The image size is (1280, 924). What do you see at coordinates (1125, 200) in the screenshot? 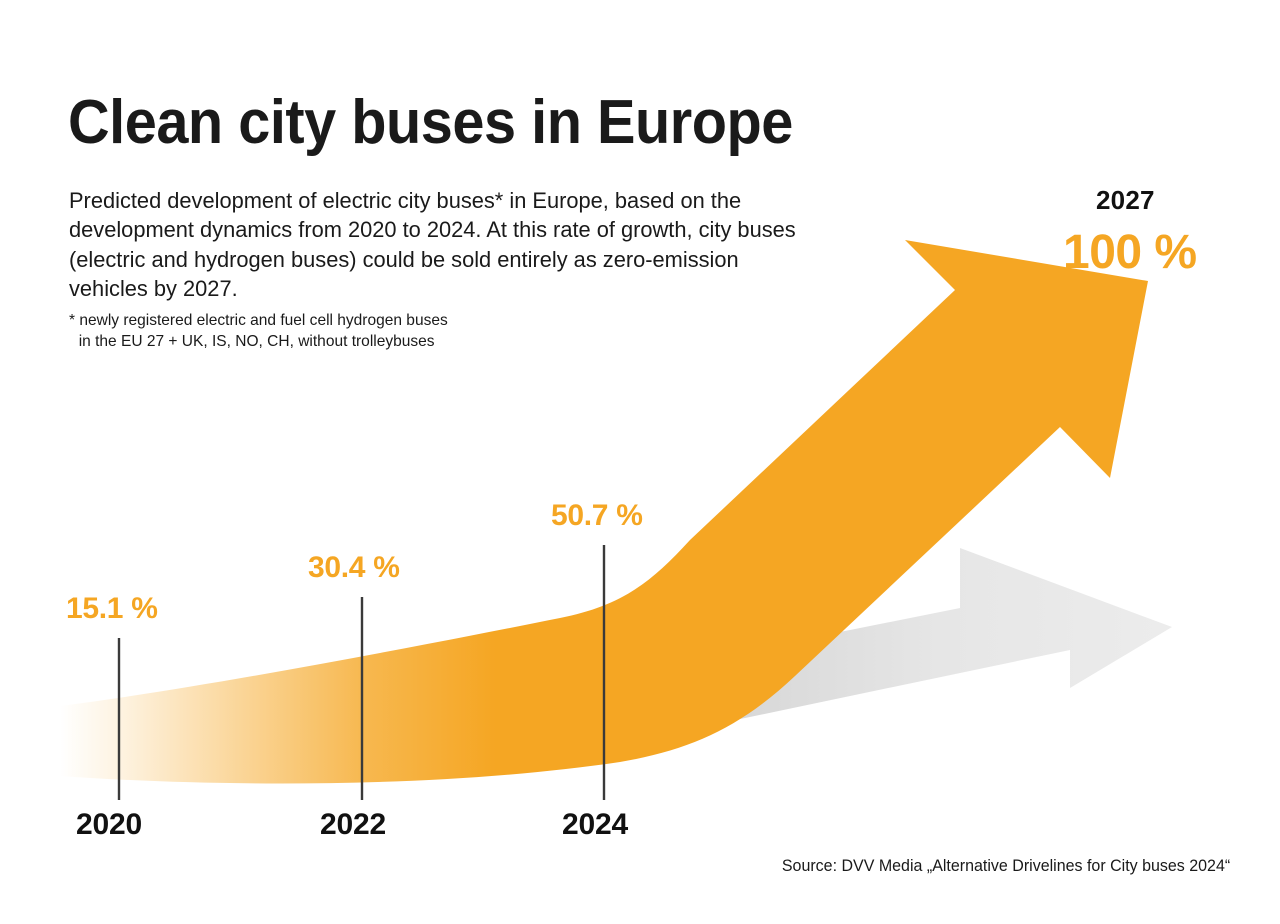
I see `final-year-label: 2027` at bounding box center [1125, 200].